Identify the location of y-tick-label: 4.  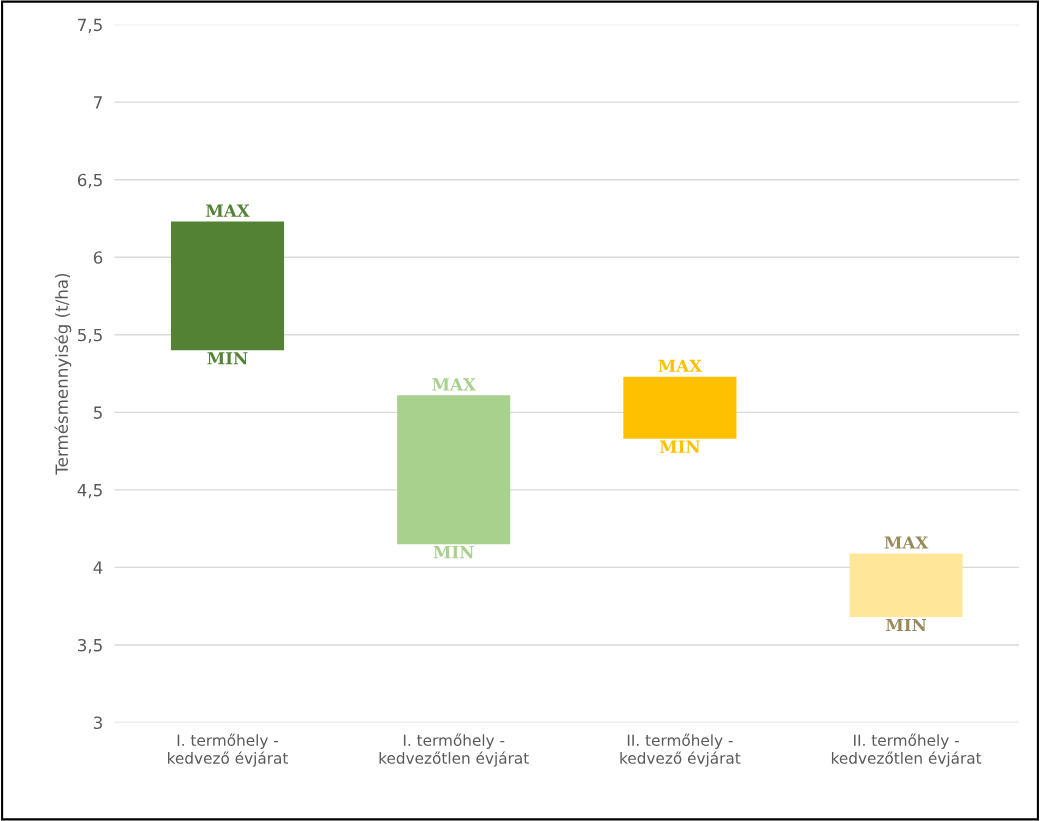
(98, 567).